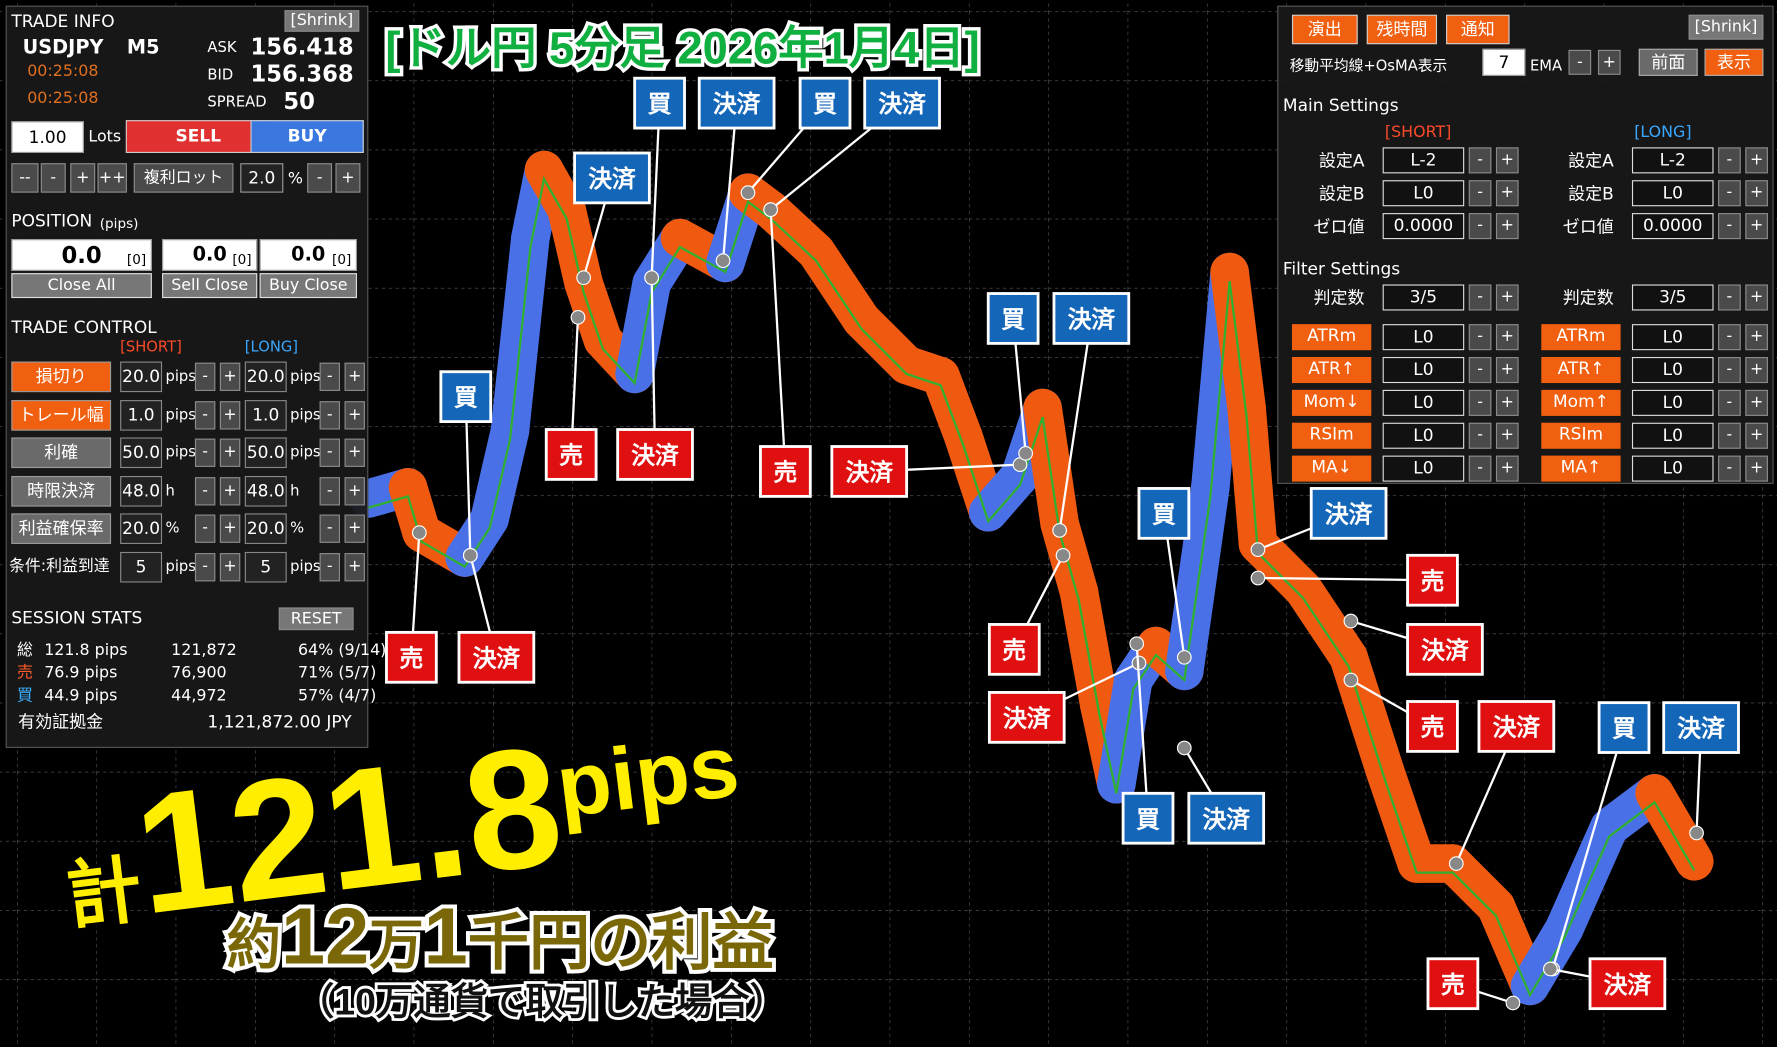 The height and width of the screenshot is (1047, 1777). Describe the element at coordinates (308, 286) in the screenshot. I see `close-button: Buy Close` at that location.